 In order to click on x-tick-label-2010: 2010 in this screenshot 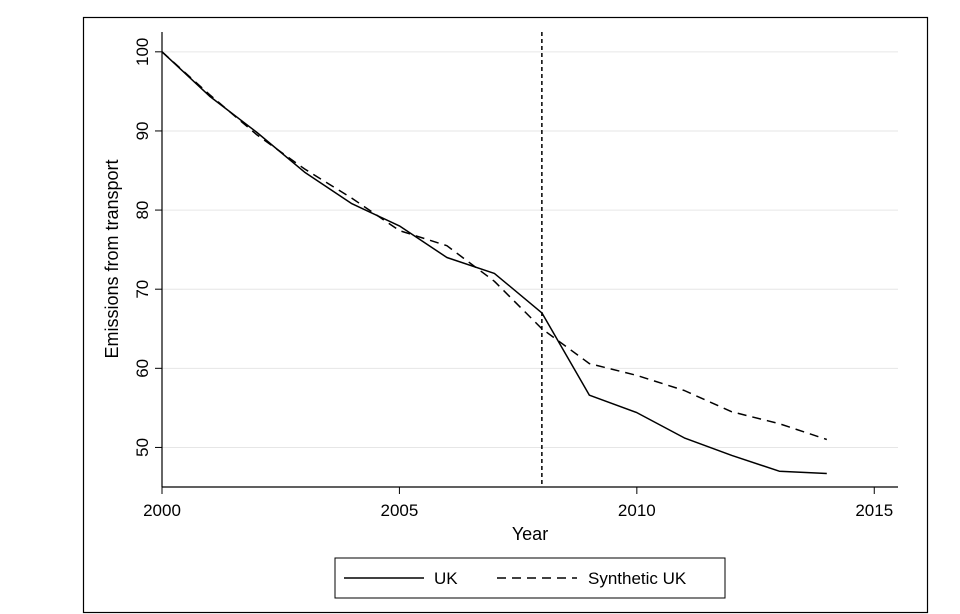, I will do `click(637, 510)`.